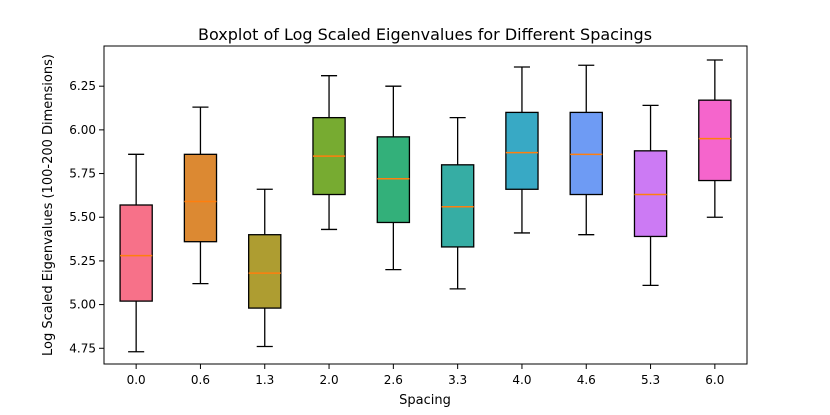 The height and width of the screenshot is (415, 830). Describe the element at coordinates (136, 380) in the screenshot. I see `x-tick-label: 0.0` at that location.